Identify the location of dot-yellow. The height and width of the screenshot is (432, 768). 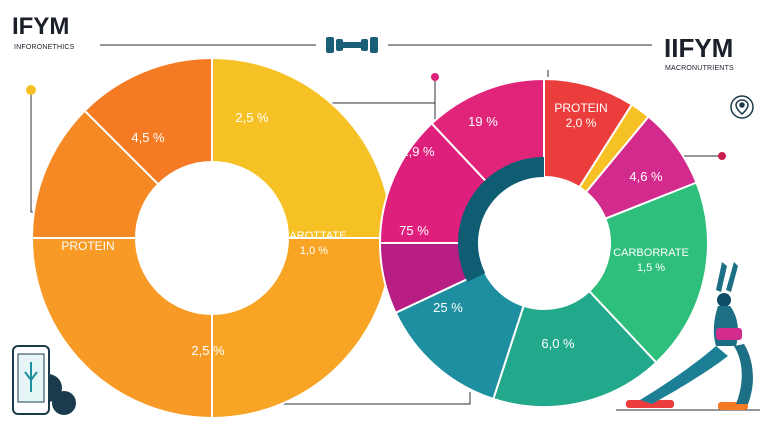
(31, 90).